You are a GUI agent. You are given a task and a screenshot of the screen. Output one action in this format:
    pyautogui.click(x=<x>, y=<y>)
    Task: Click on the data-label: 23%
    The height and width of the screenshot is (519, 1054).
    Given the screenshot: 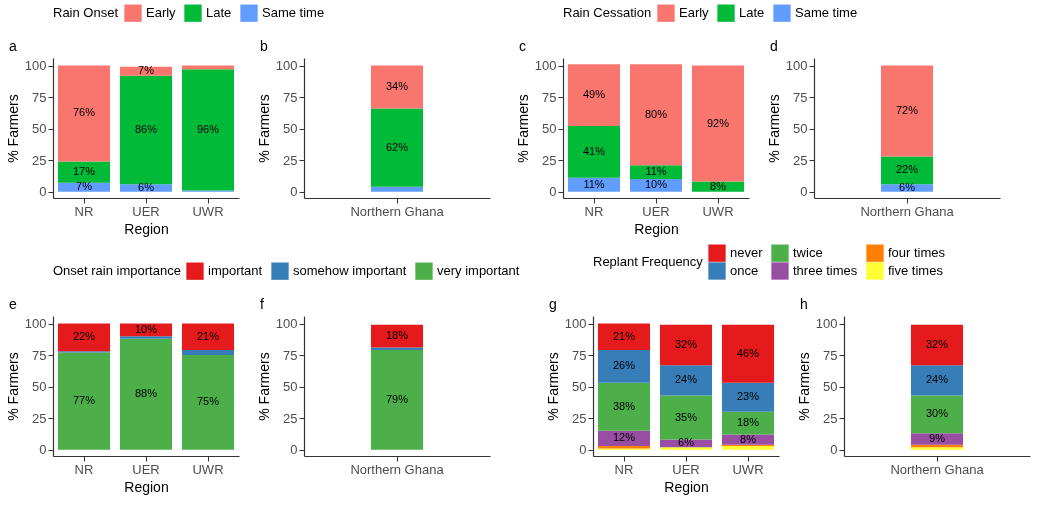 What is the action you would take?
    pyautogui.click(x=748, y=396)
    